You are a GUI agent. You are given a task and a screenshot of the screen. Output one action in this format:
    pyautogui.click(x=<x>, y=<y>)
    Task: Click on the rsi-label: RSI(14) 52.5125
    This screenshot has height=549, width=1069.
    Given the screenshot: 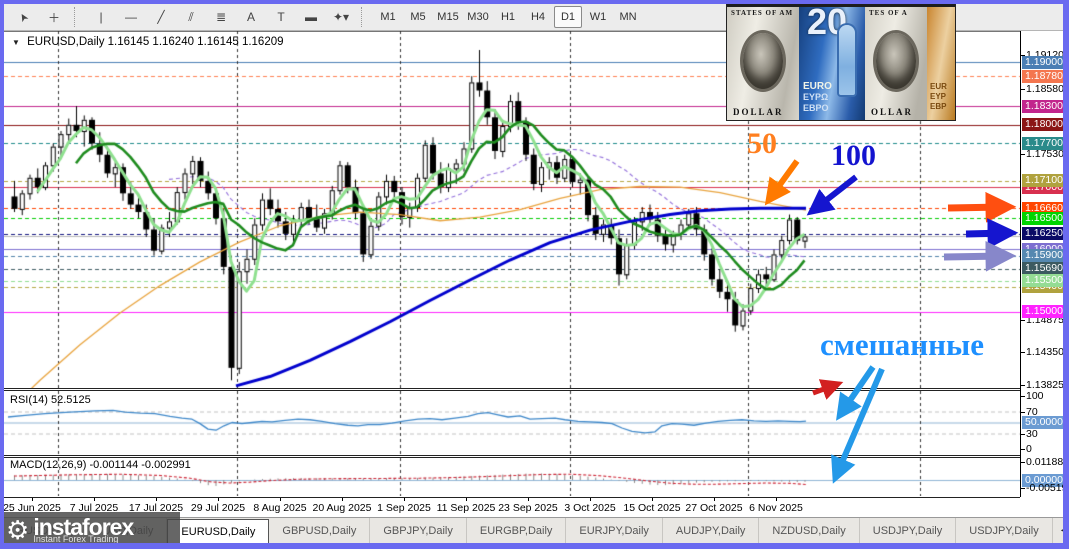 What is the action you would take?
    pyautogui.click(x=50, y=400)
    